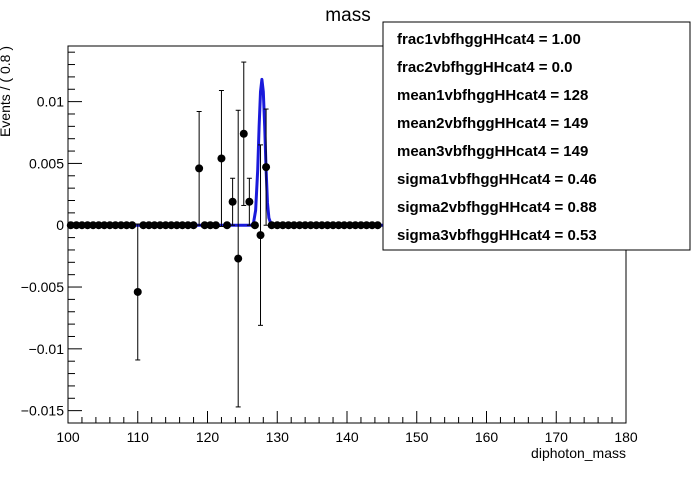  I want to click on y-axis-label: Events / ( 0.8 ), so click(6, 91).